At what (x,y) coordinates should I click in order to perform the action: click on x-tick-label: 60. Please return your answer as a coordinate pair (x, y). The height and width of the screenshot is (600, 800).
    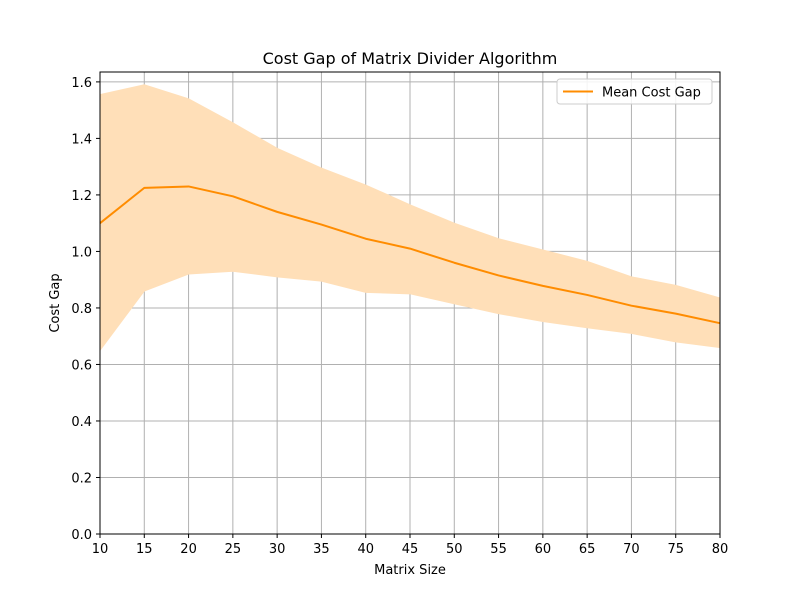
    Looking at the image, I should click on (543, 549).